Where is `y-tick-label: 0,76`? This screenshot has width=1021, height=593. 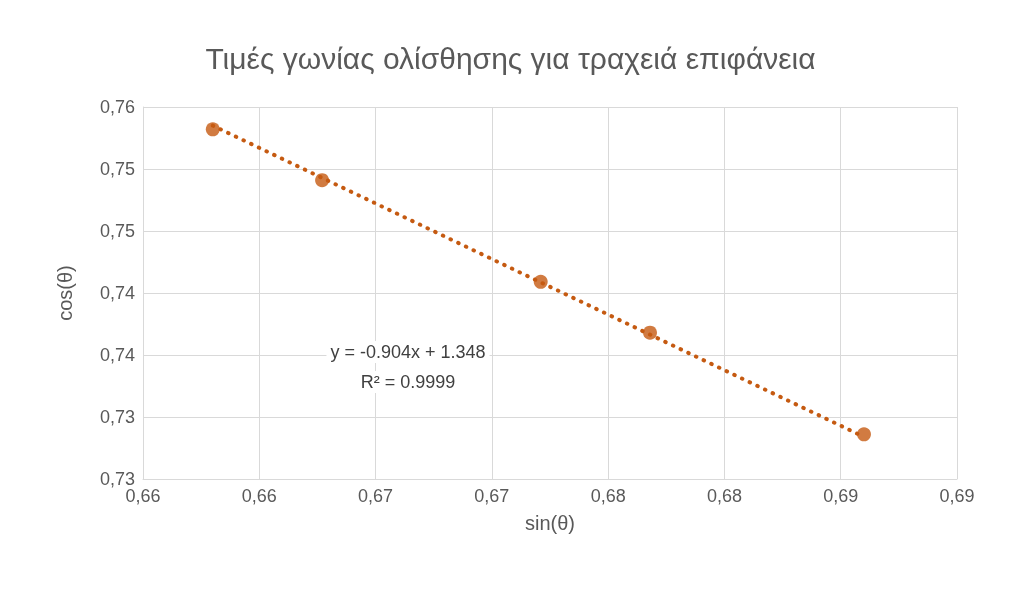
y-tick-label: 0,76 is located at coordinates (117, 107).